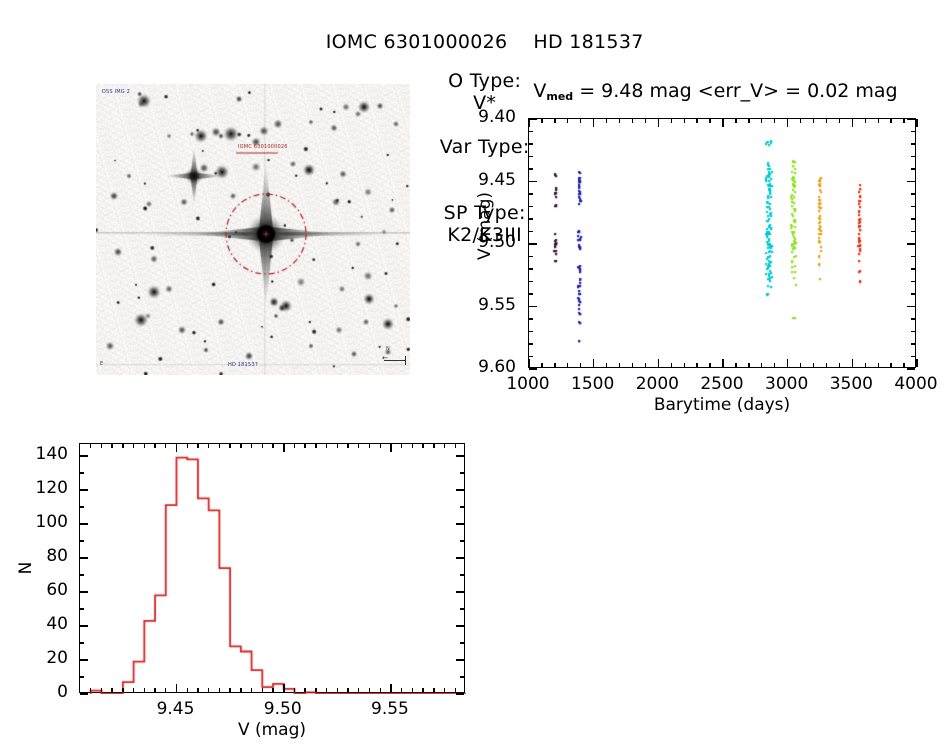 Image resolution: width=944 pixels, height=747 pixels. What do you see at coordinates (102, 364) in the screenshot?
I see `sky-chart-east-label: E` at bounding box center [102, 364].